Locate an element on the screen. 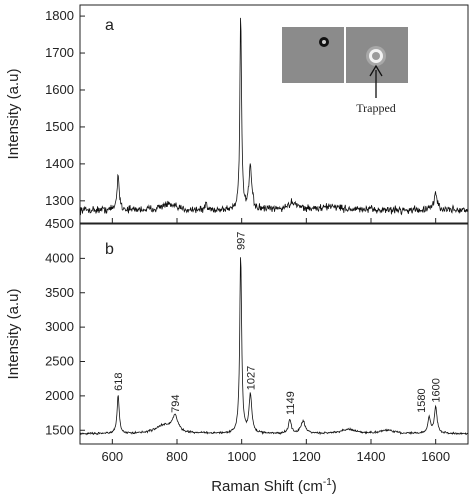 Image resolution: width=474 pixels, height=503 pixels. panel-b-x-ticks is located at coordinates (274, 441).